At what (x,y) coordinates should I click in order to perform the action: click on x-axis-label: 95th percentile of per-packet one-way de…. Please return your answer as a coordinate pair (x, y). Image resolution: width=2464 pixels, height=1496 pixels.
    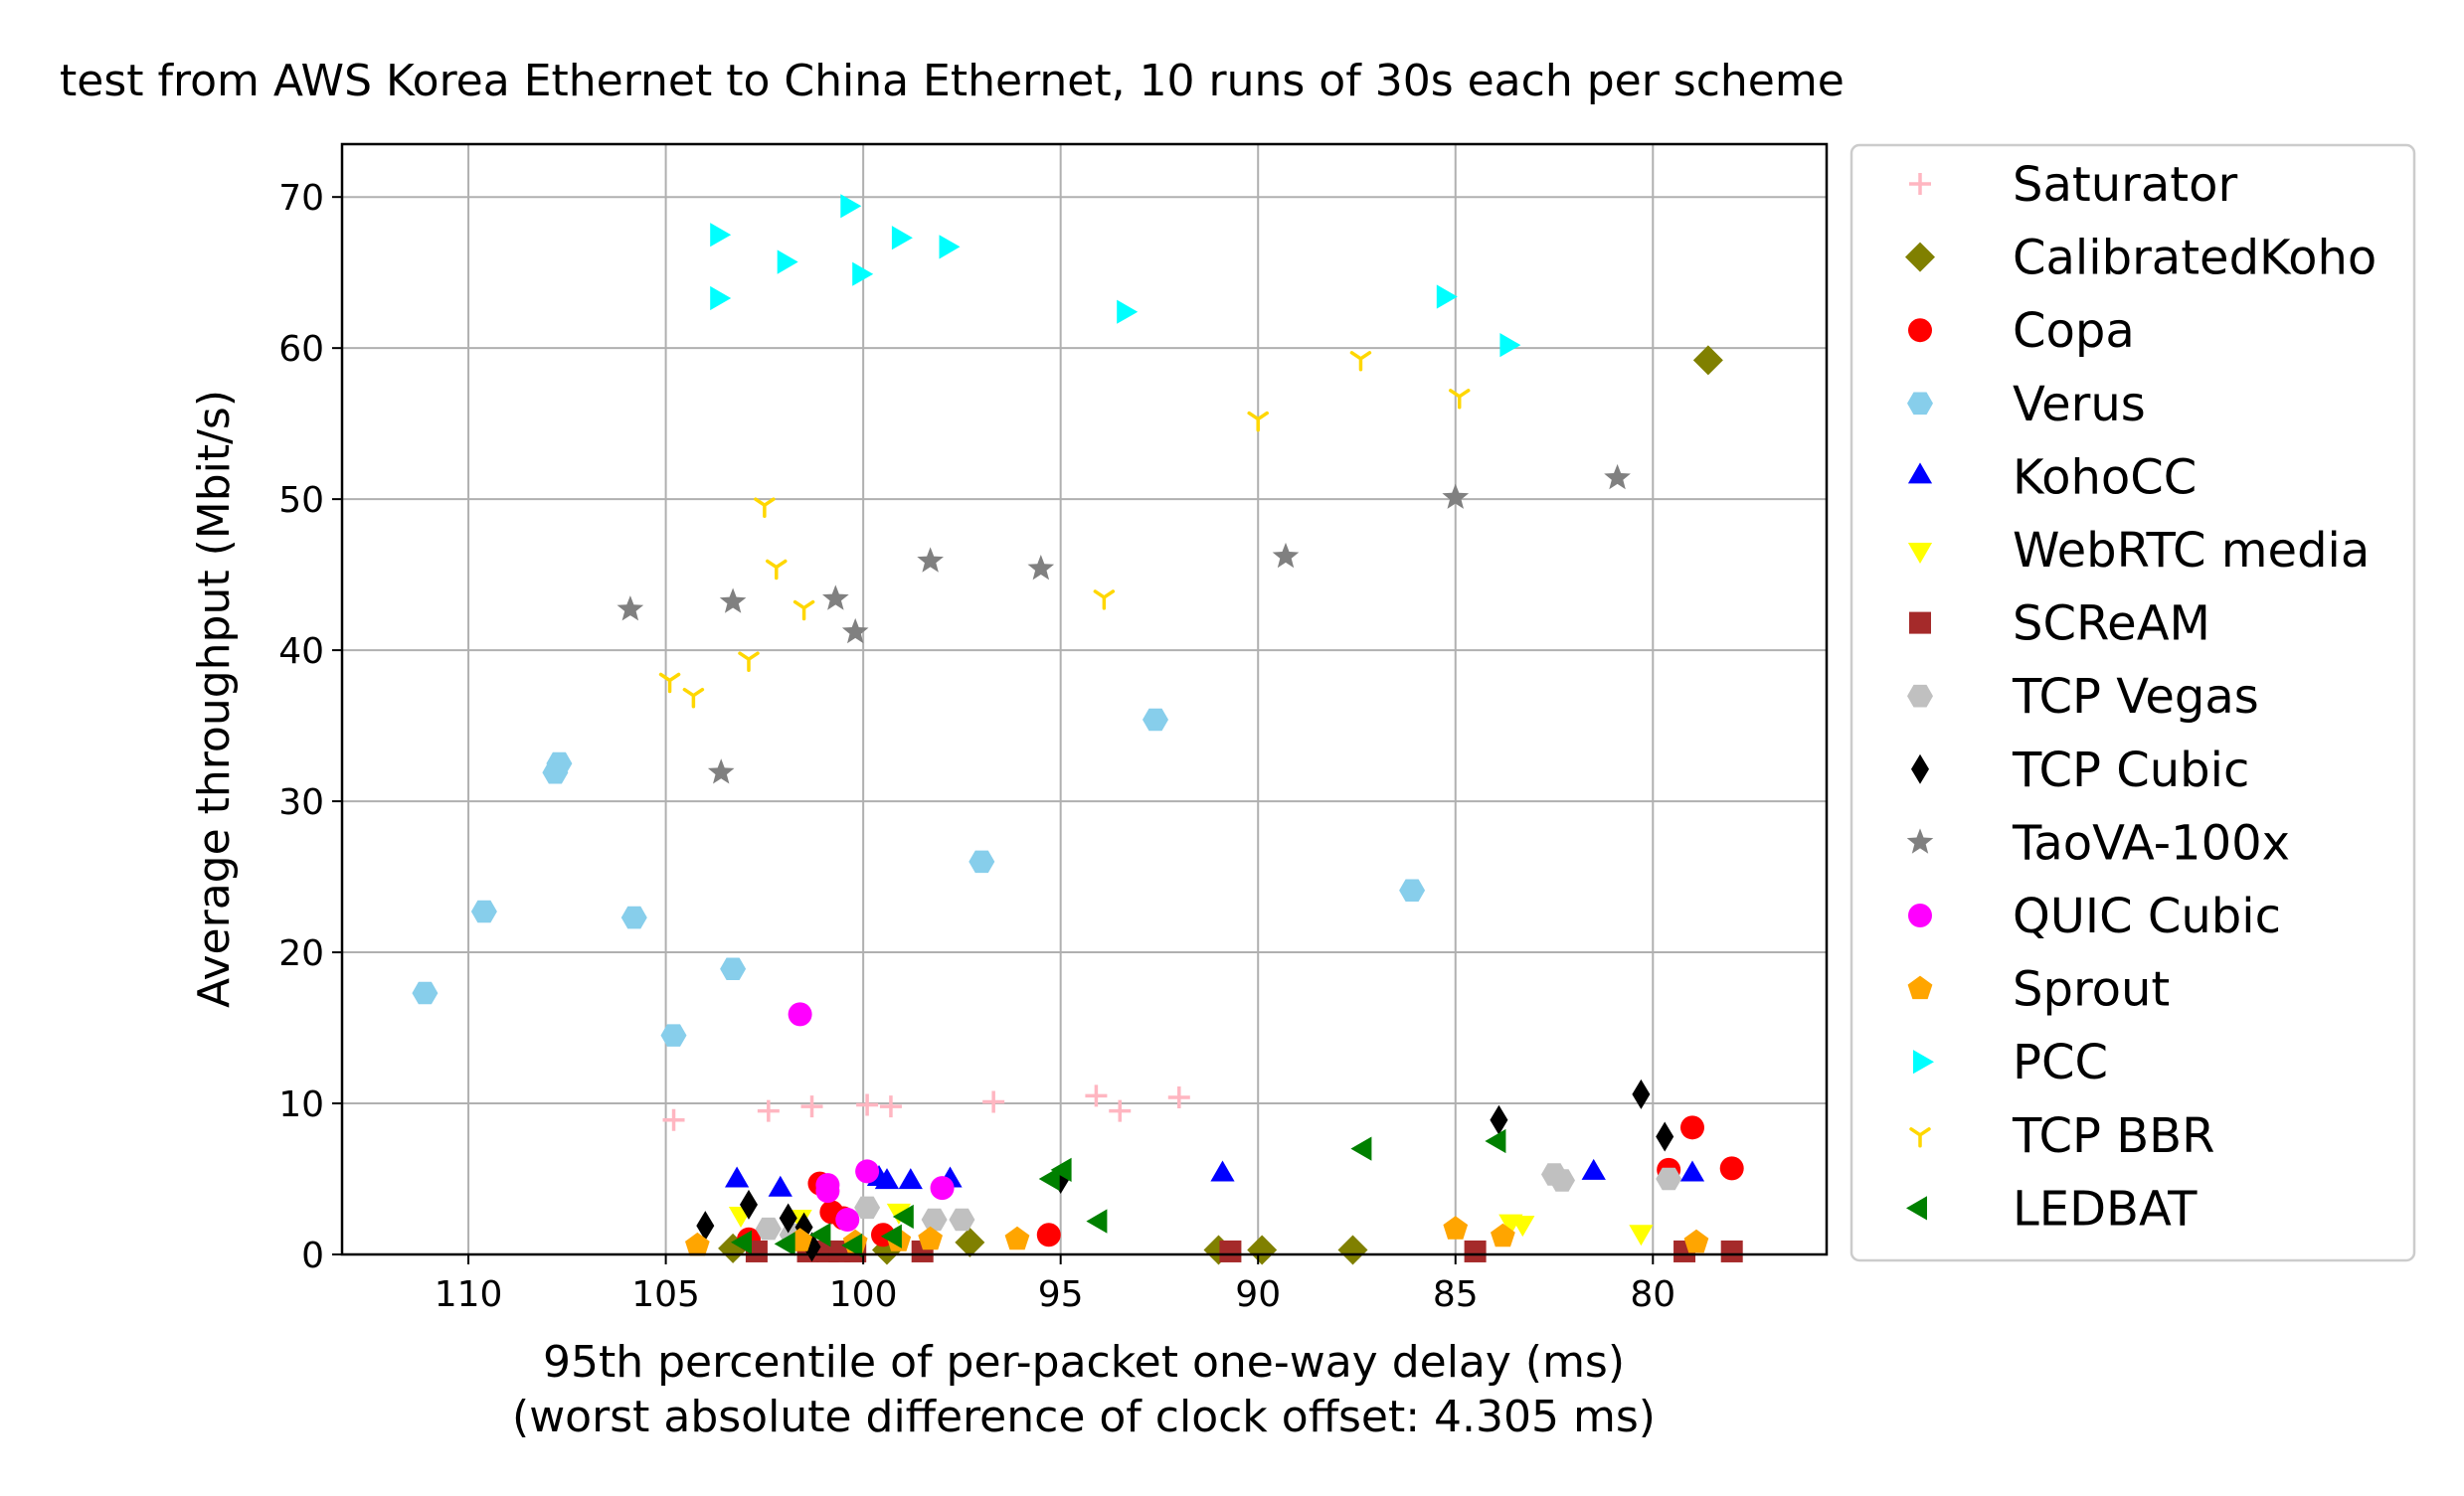
    Looking at the image, I should click on (1084, 1363).